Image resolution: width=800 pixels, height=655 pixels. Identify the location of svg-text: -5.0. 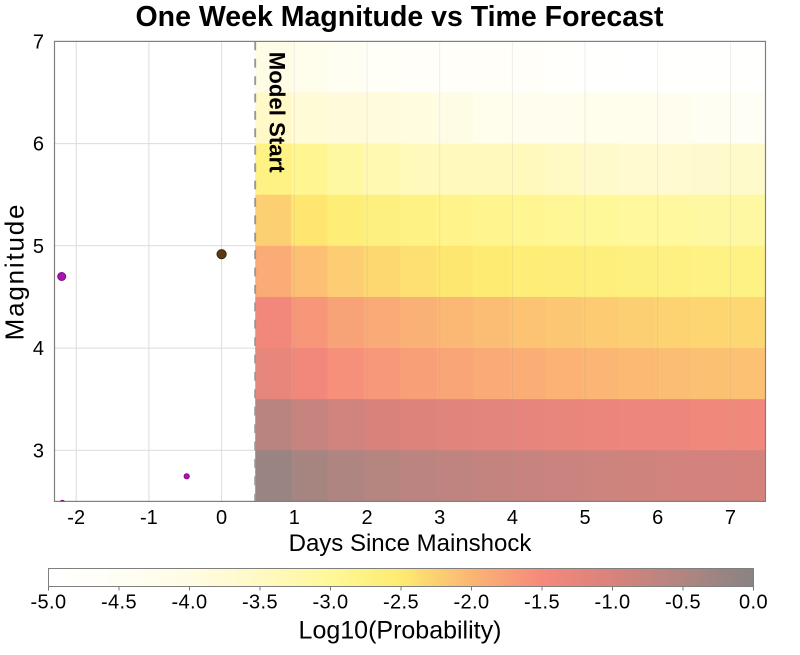
(48, 603).